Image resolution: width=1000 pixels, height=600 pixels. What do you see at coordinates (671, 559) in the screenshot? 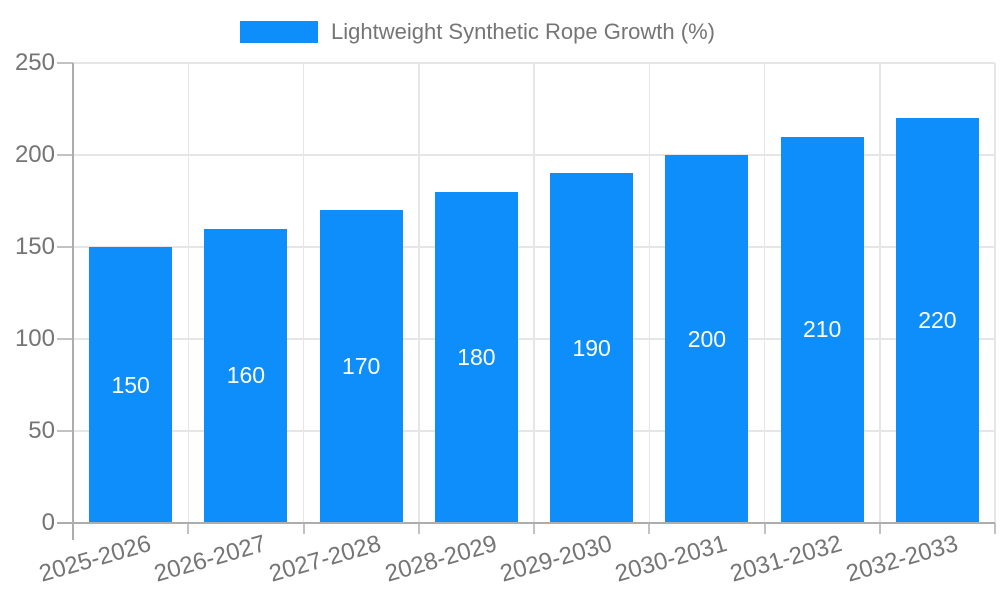
I see `x-axis-label: 2030-2031` at bounding box center [671, 559].